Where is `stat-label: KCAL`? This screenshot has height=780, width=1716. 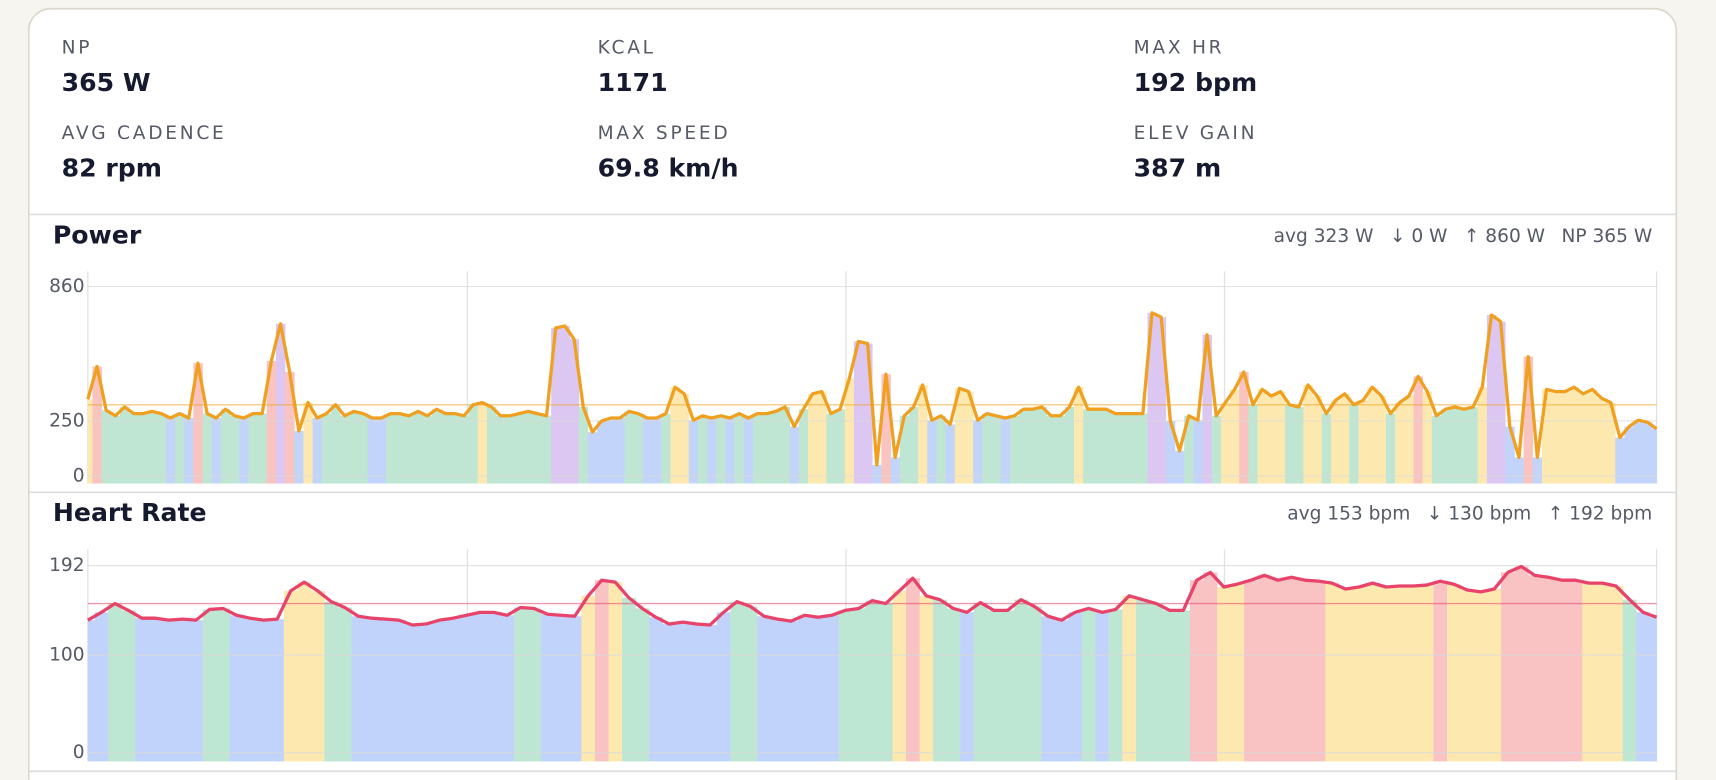 stat-label: KCAL is located at coordinates (627, 48).